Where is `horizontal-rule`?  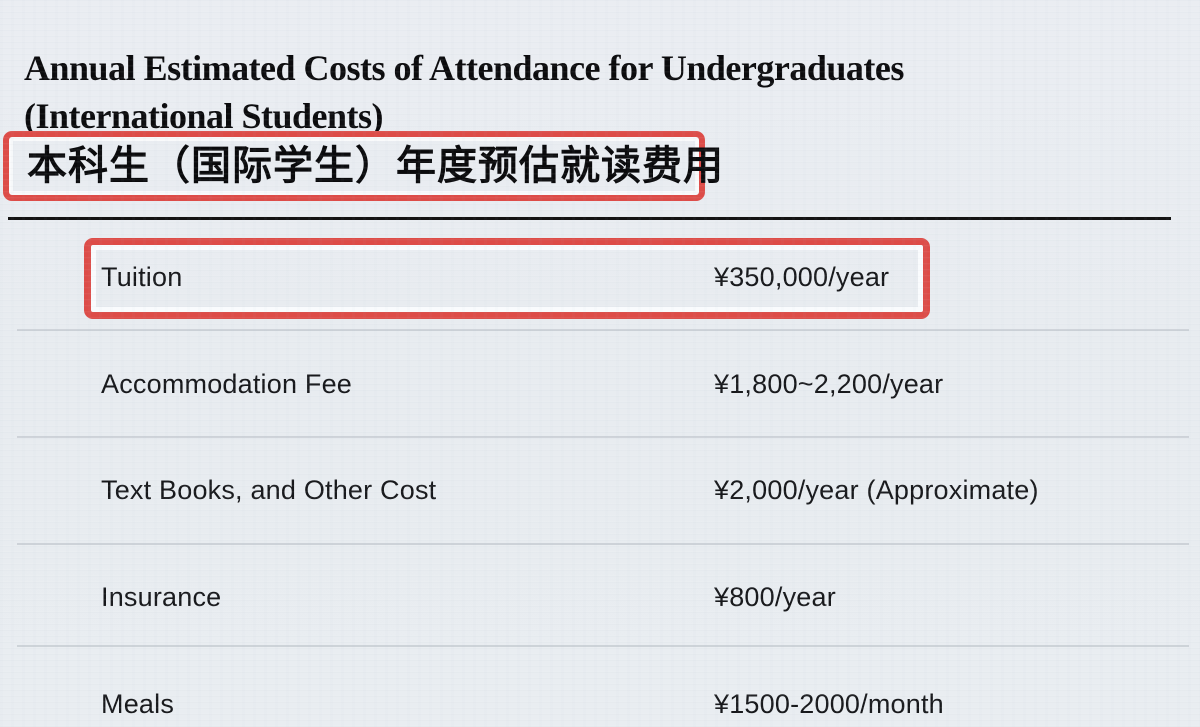
horizontal-rule is located at coordinates (589, 218).